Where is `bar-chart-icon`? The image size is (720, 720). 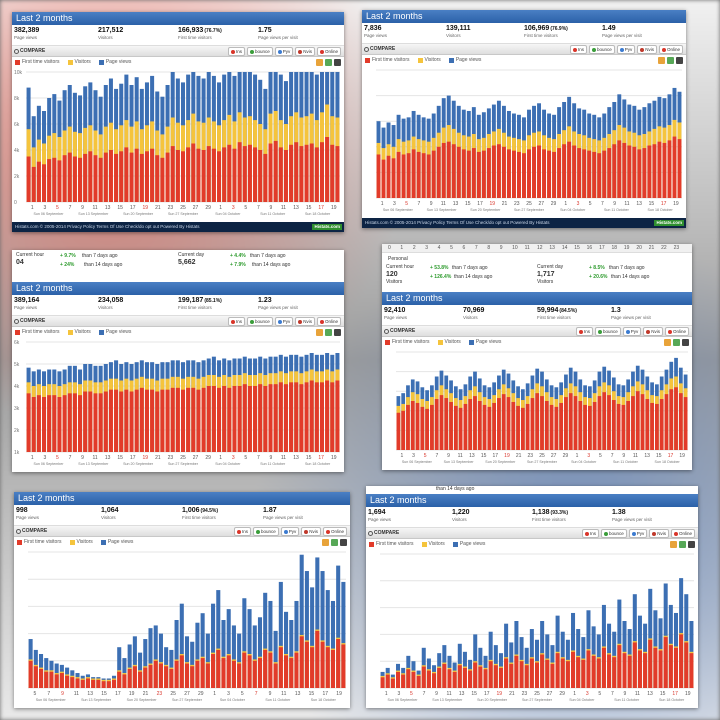
bar-chart-icon is located at coordinates (661, 60).